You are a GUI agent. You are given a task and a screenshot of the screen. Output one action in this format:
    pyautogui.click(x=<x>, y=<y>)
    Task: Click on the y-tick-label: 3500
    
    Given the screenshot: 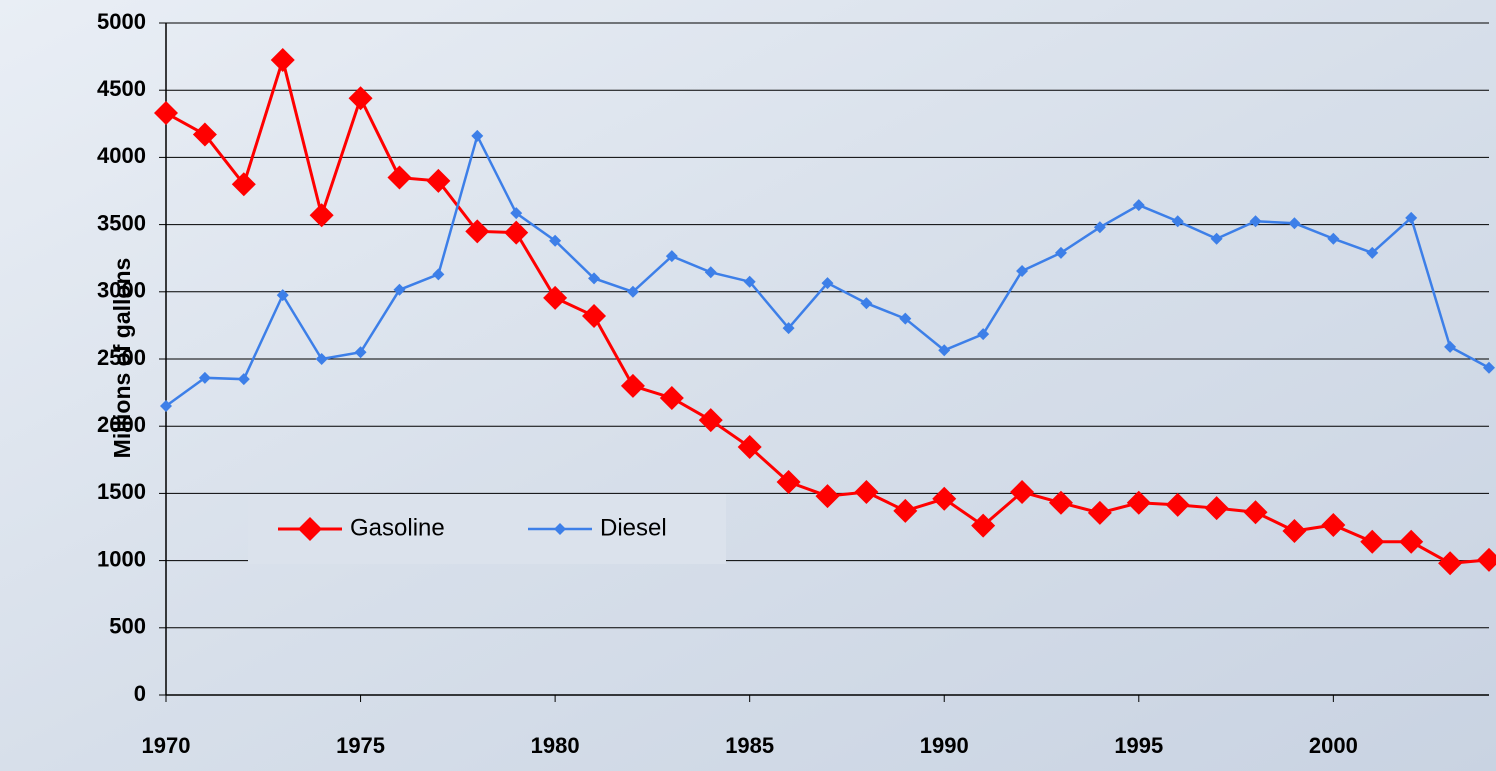 What is the action you would take?
    pyautogui.click(x=121, y=222)
    